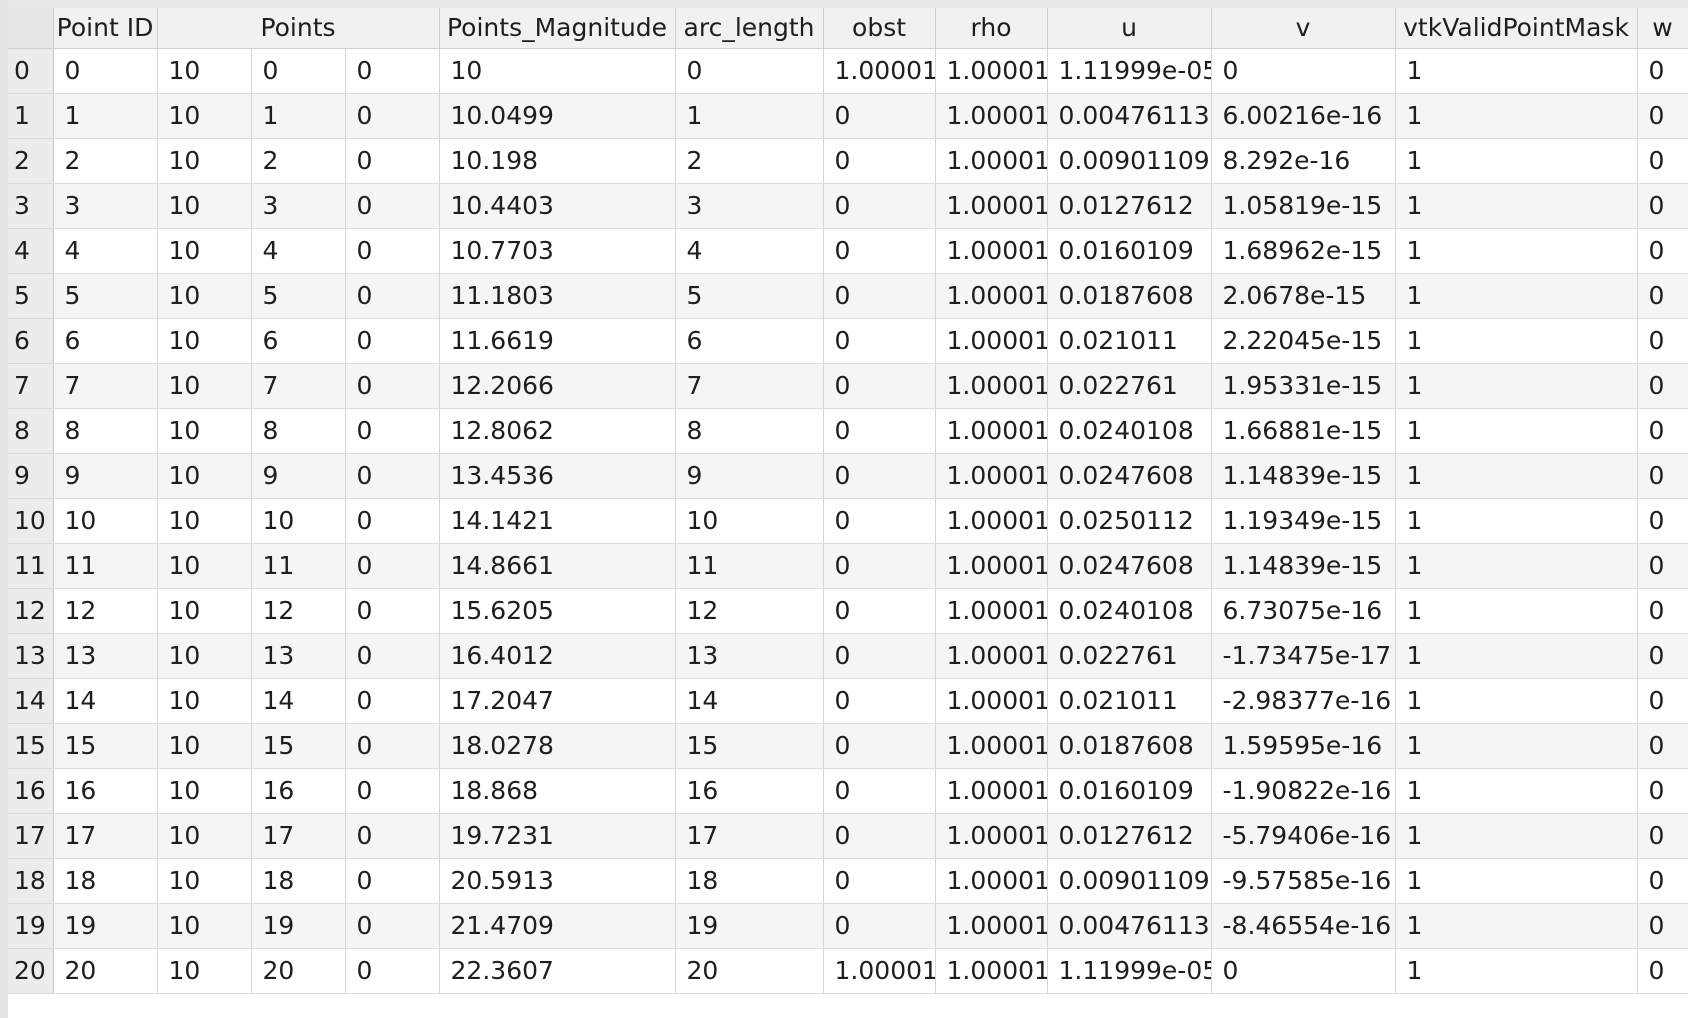  What do you see at coordinates (557, 836) in the screenshot?
I see `cell-points-magnitude: 19.7231` at bounding box center [557, 836].